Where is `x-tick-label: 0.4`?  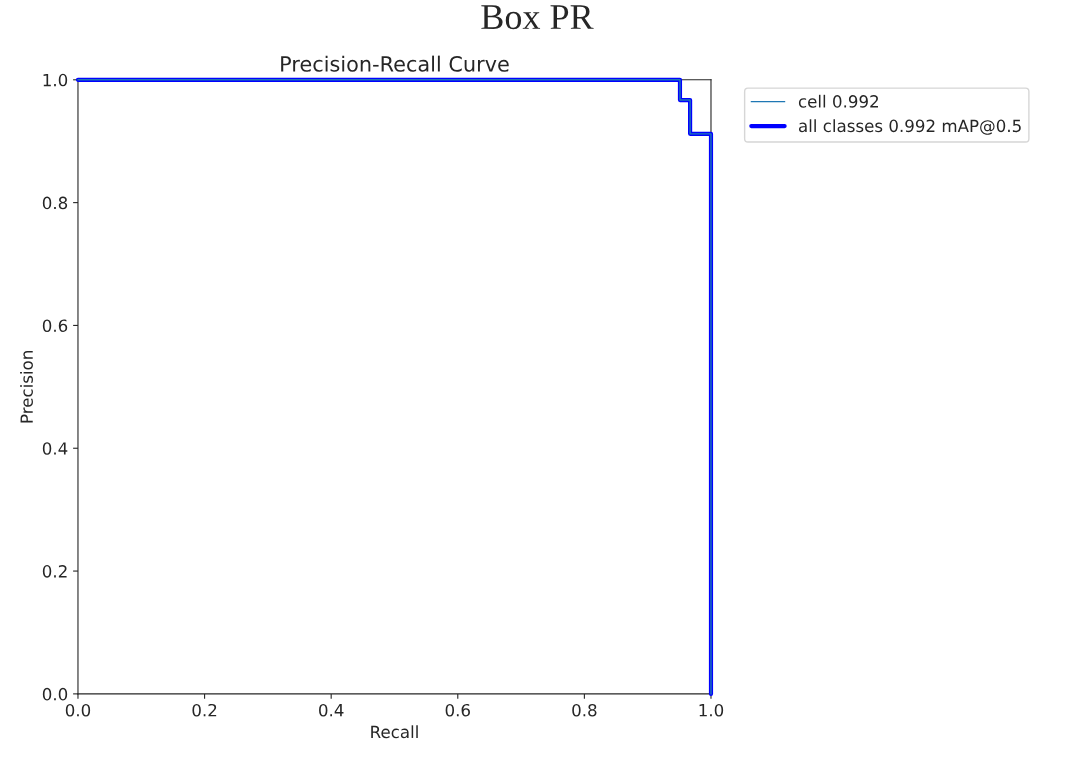 x-tick-label: 0.4 is located at coordinates (331, 710).